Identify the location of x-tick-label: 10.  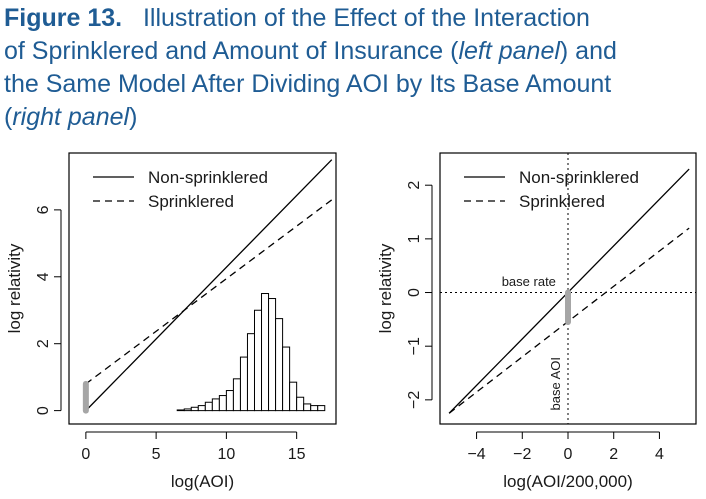
(226, 454).